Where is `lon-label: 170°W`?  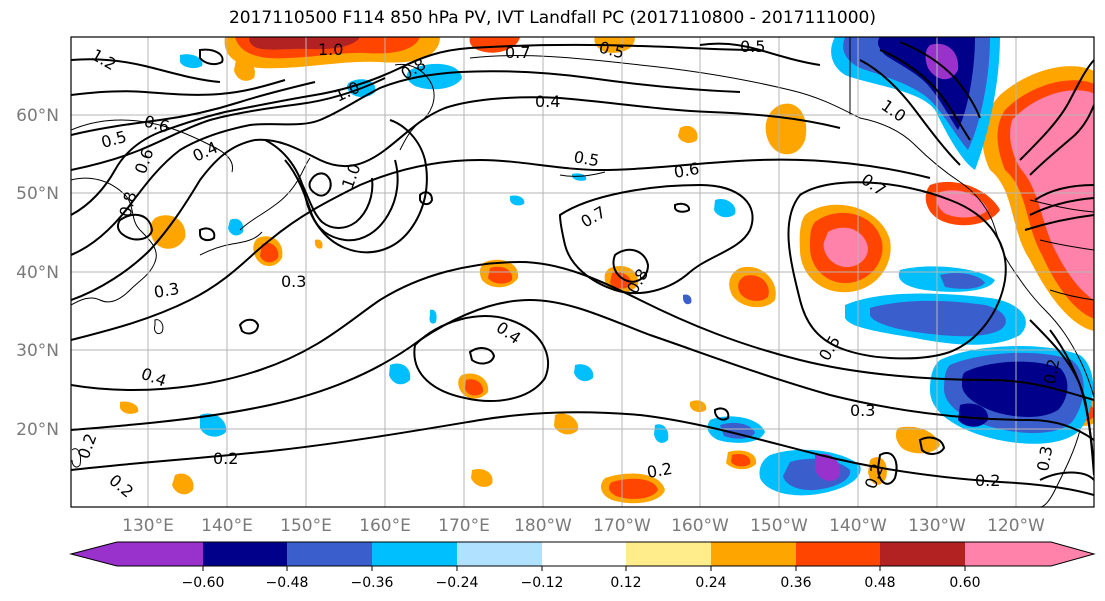
lon-label: 170°W is located at coordinates (622, 526).